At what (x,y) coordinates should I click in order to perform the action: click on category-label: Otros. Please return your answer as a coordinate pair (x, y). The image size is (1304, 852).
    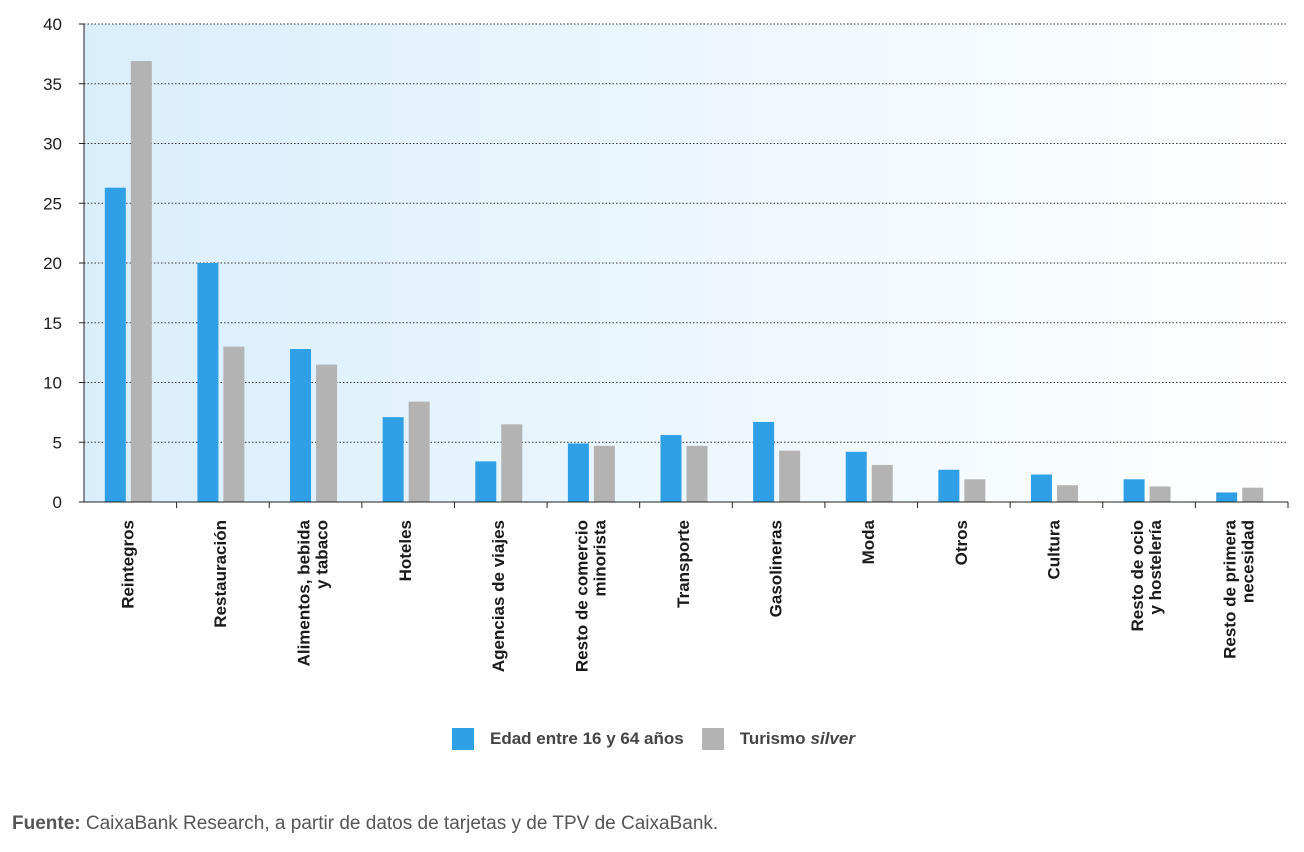
    Looking at the image, I should click on (961, 542).